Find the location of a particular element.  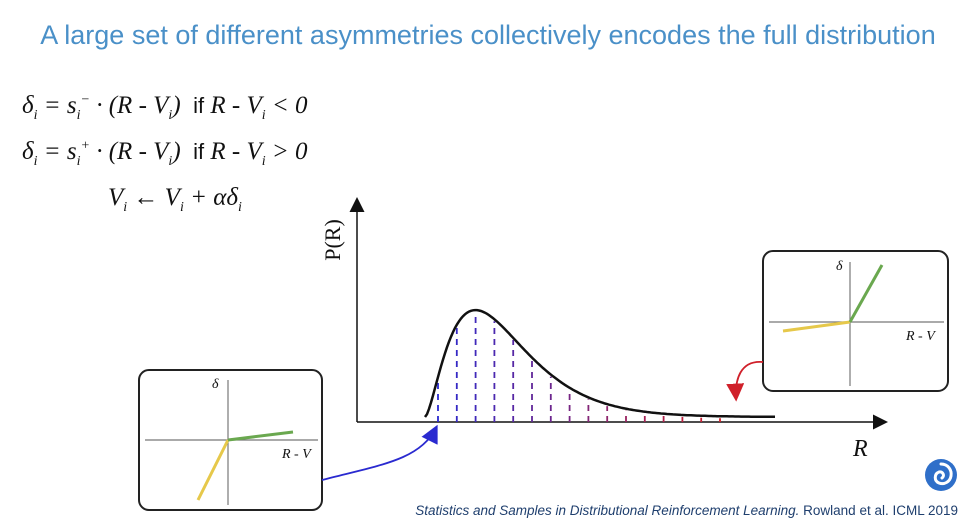

main-ylabel: P(R) is located at coordinates (332, 240).